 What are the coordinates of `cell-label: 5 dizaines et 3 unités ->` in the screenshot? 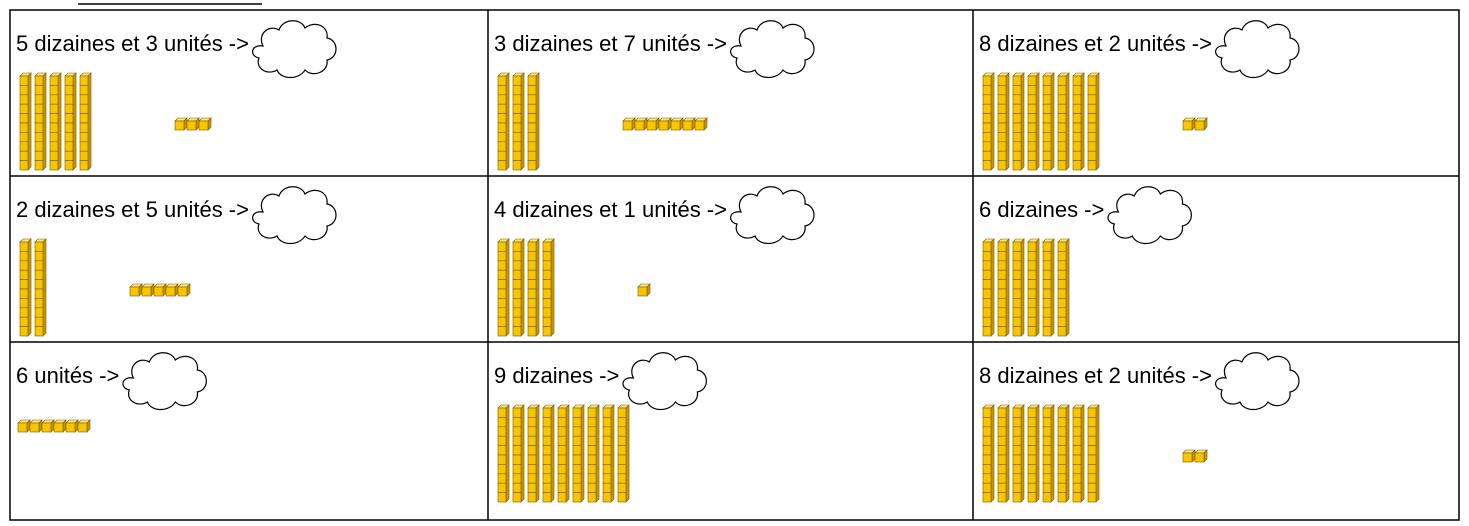 It's located at (132, 43).